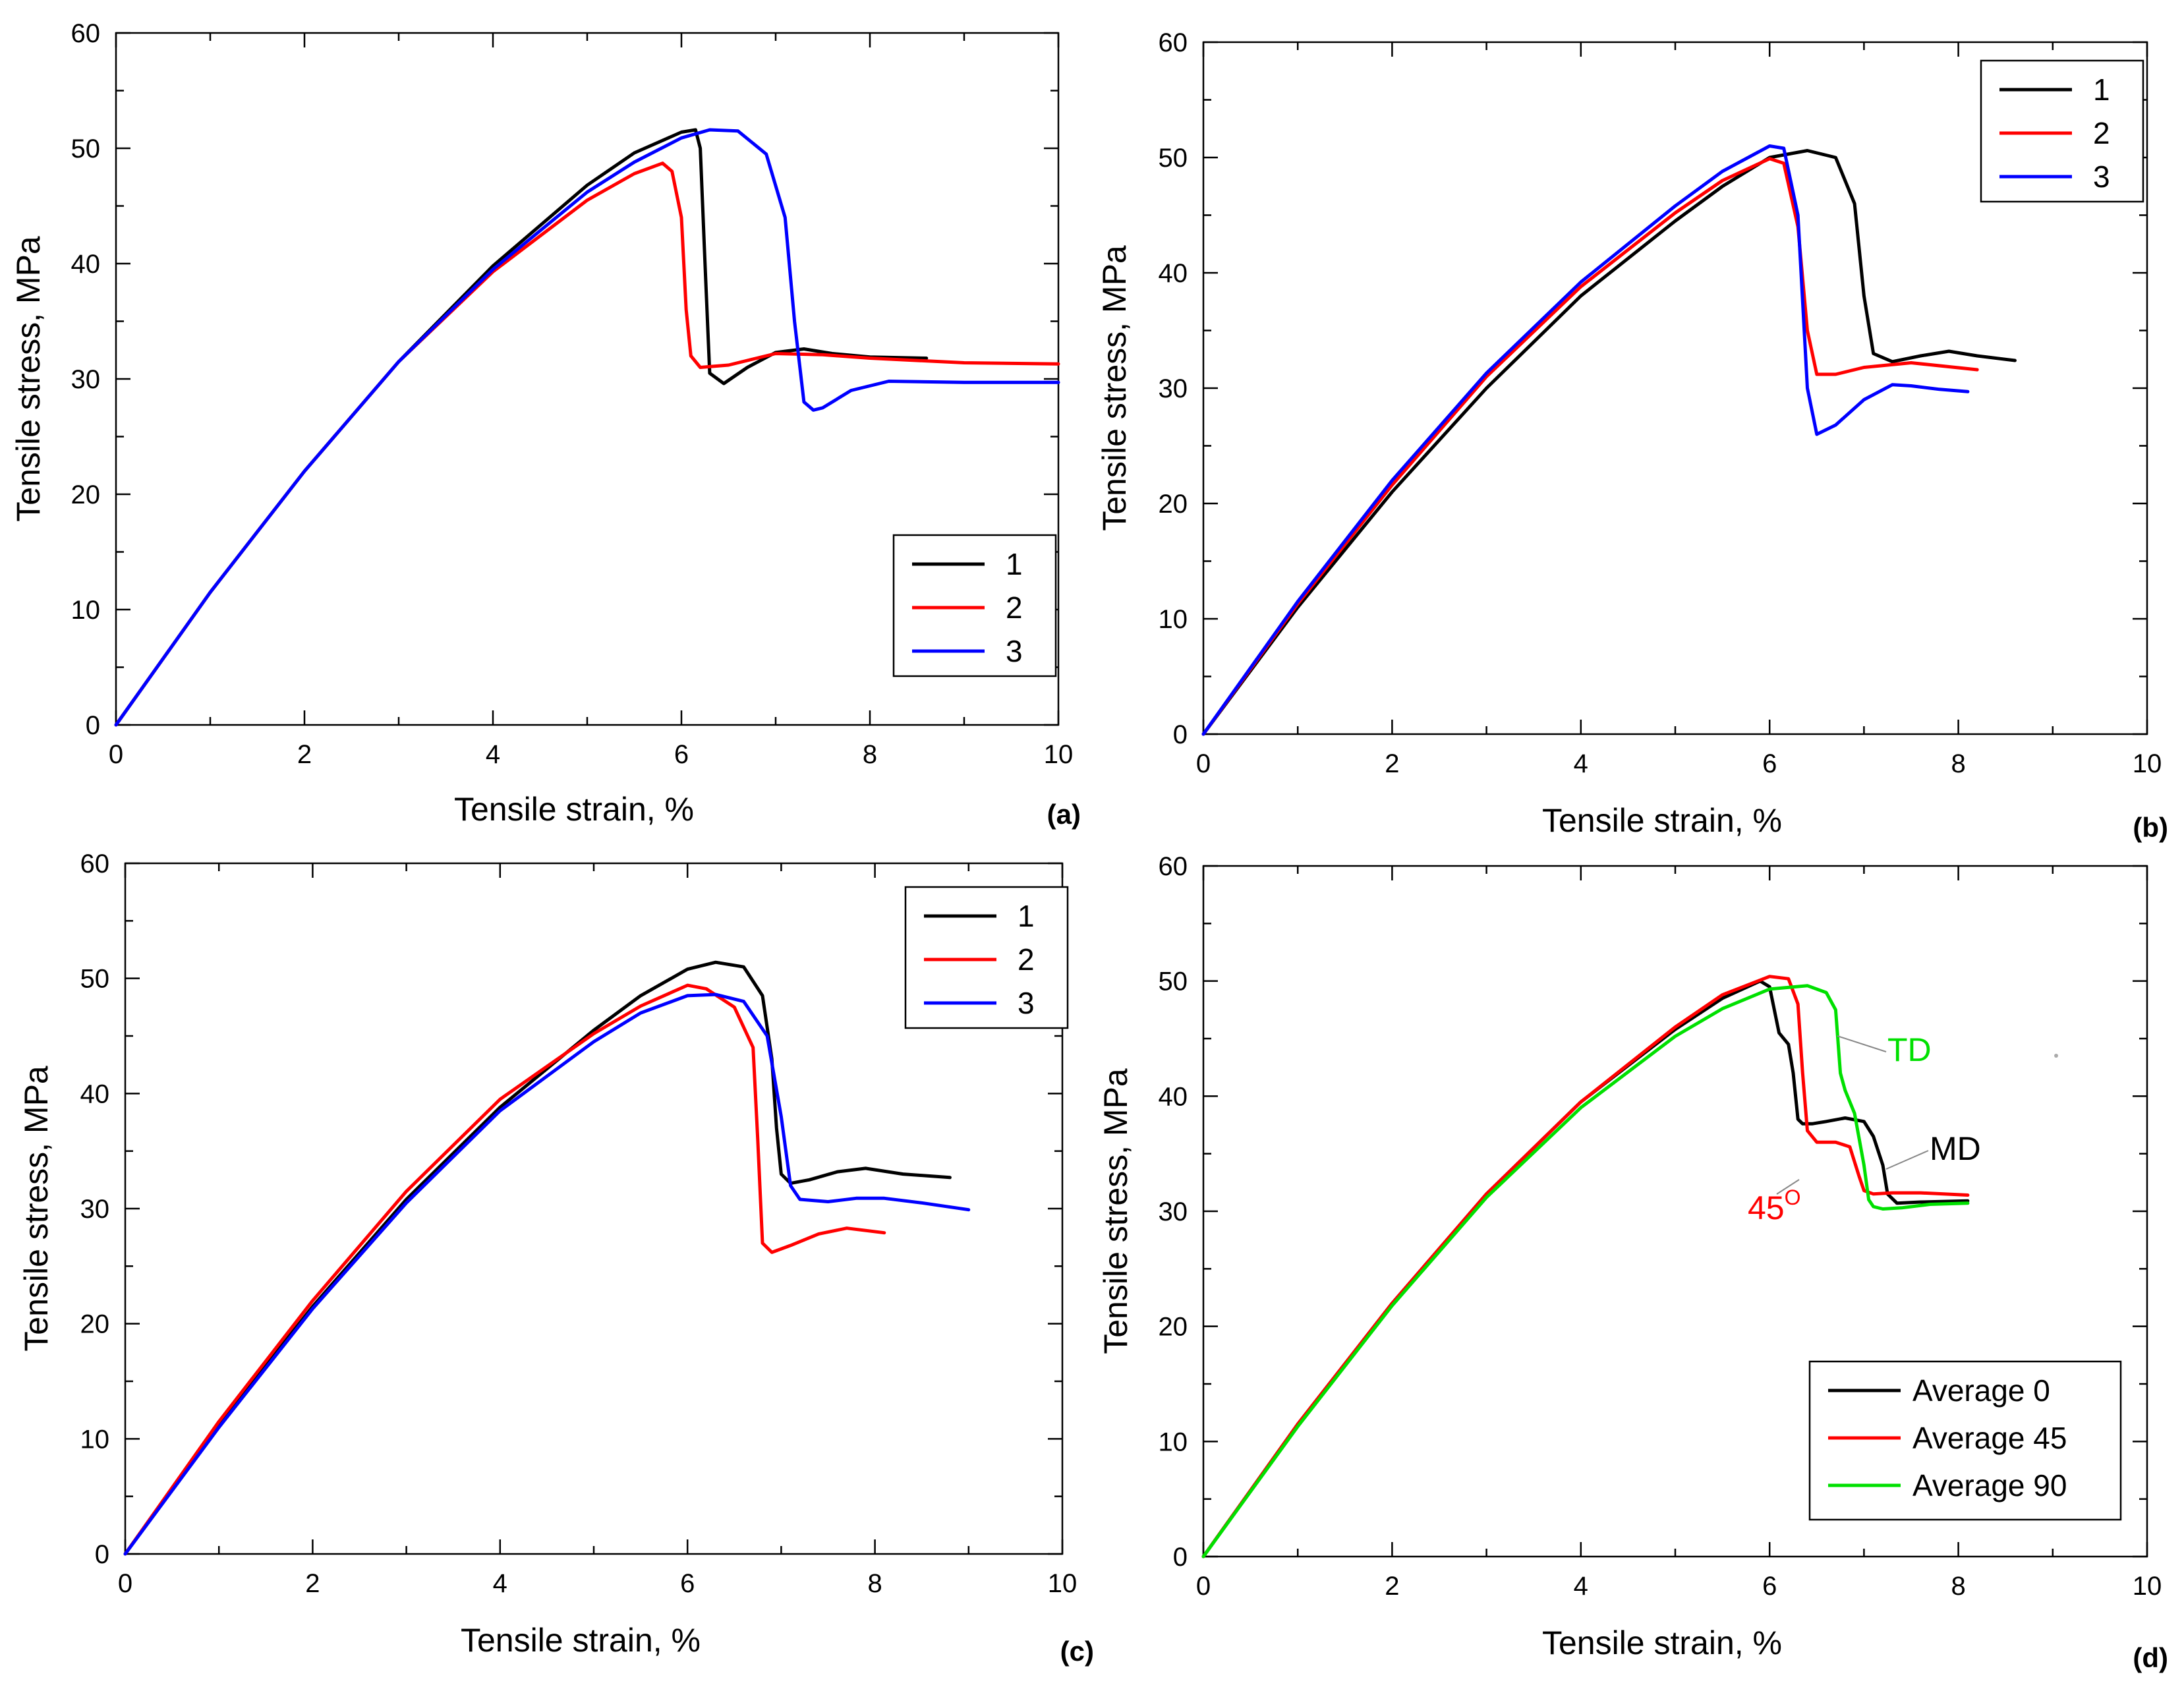 Image resolution: width=2184 pixels, height=1691 pixels. I want to click on y-axis-title: Tensile stress, MPa, so click(36, 1209).